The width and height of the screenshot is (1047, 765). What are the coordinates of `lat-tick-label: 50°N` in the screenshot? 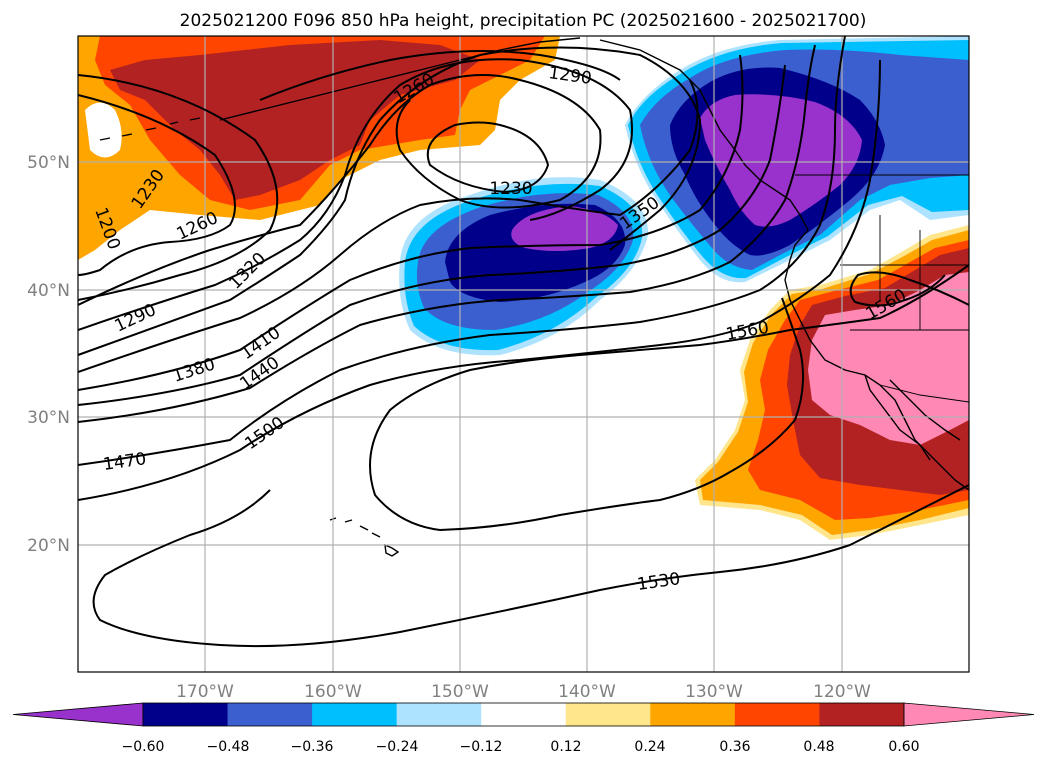 It's located at (48, 163).